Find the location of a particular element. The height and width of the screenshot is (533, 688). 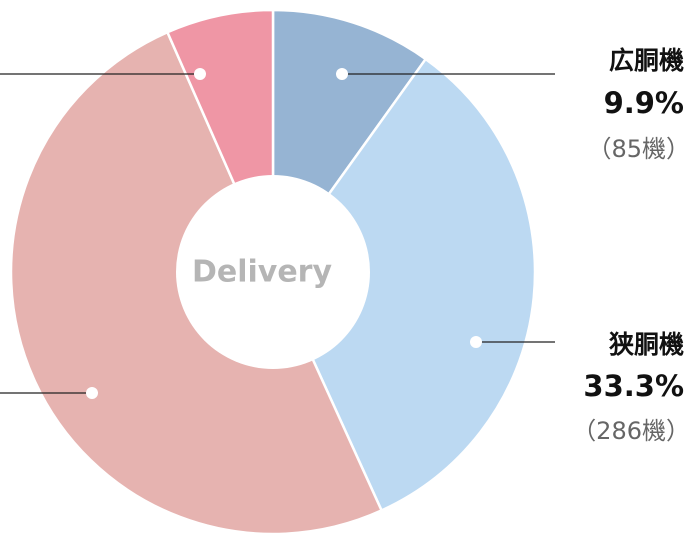

category-label: 広胴機 is located at coordinates (646, 60).